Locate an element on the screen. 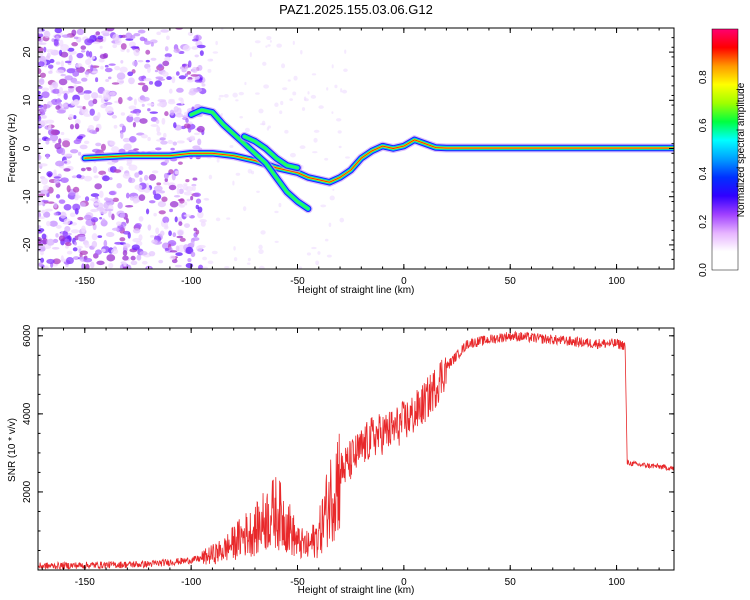 The width and height of the screenshot is (750, 600). colorbar-label: Normalized spectral amplitude is located at coordinates (741, 149).